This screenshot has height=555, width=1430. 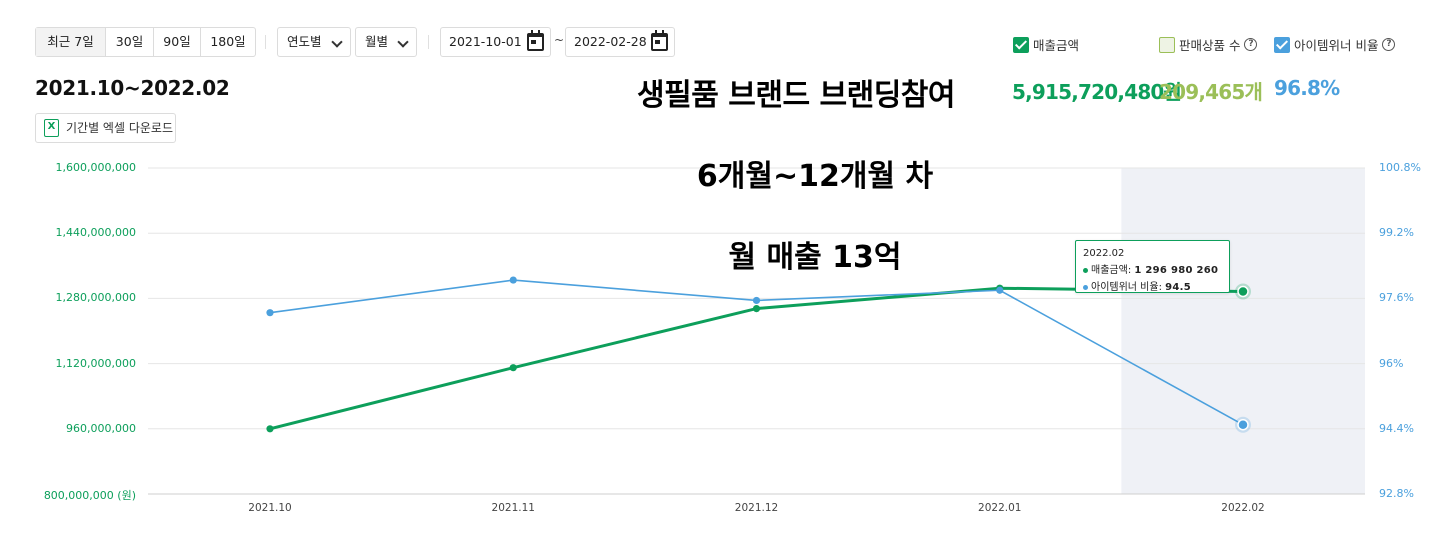 I want to click on y-left-tick-label: 1,120,000,000, so click(x=95, y=363).